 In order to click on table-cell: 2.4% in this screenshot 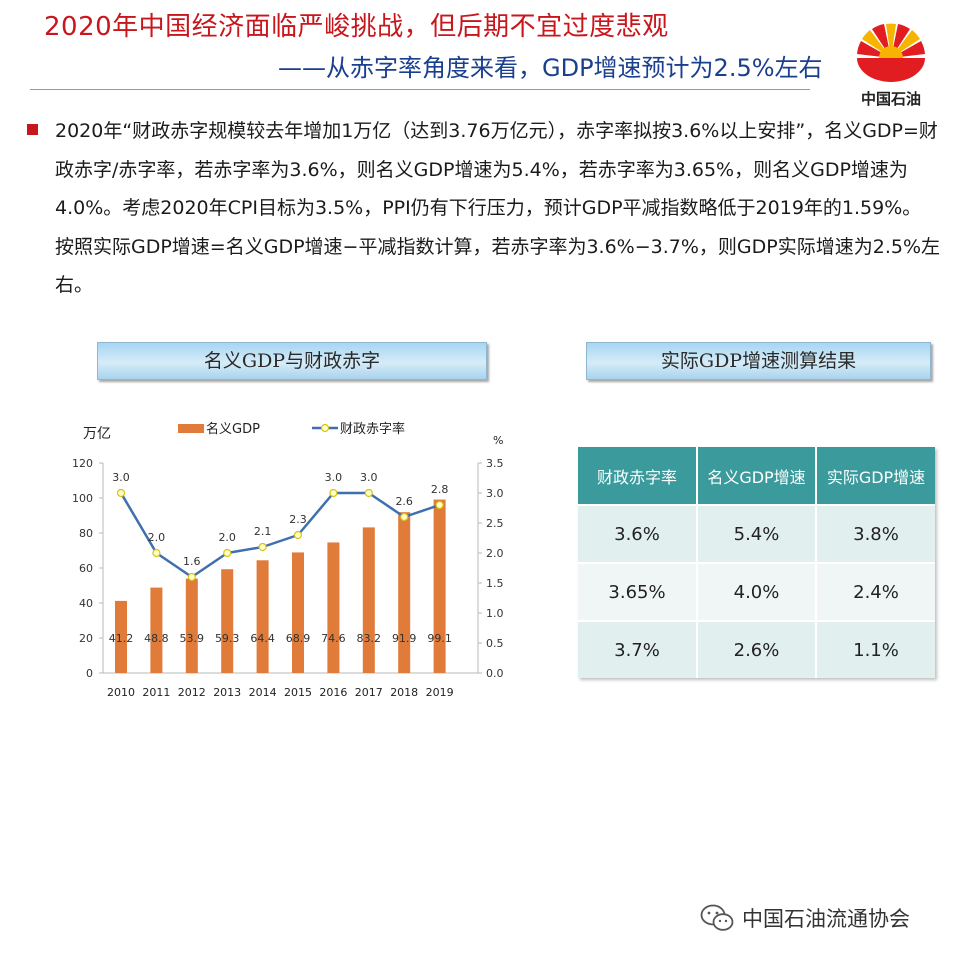, I will do `click(875, 591)`.